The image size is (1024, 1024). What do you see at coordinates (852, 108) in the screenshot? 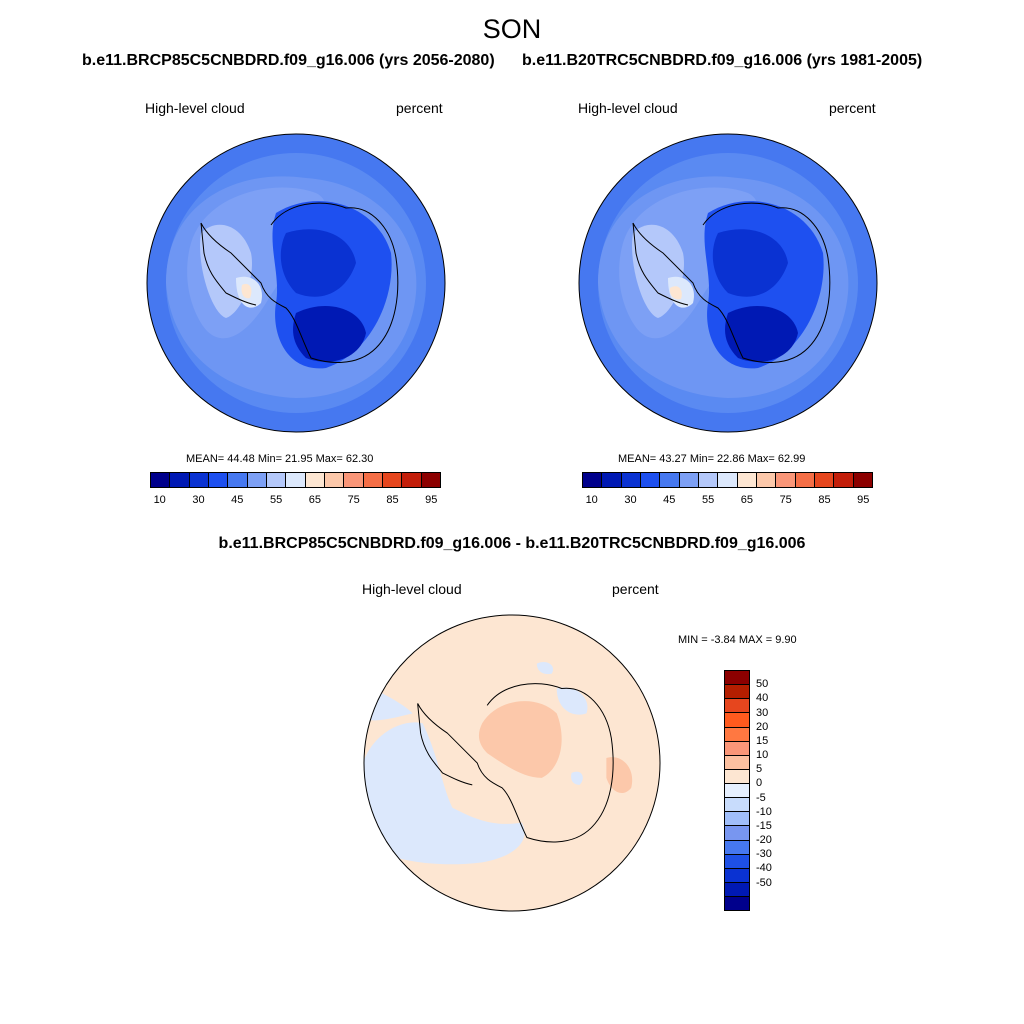
I see `panel2-units-label: percent` at bounding box center [852, 108].